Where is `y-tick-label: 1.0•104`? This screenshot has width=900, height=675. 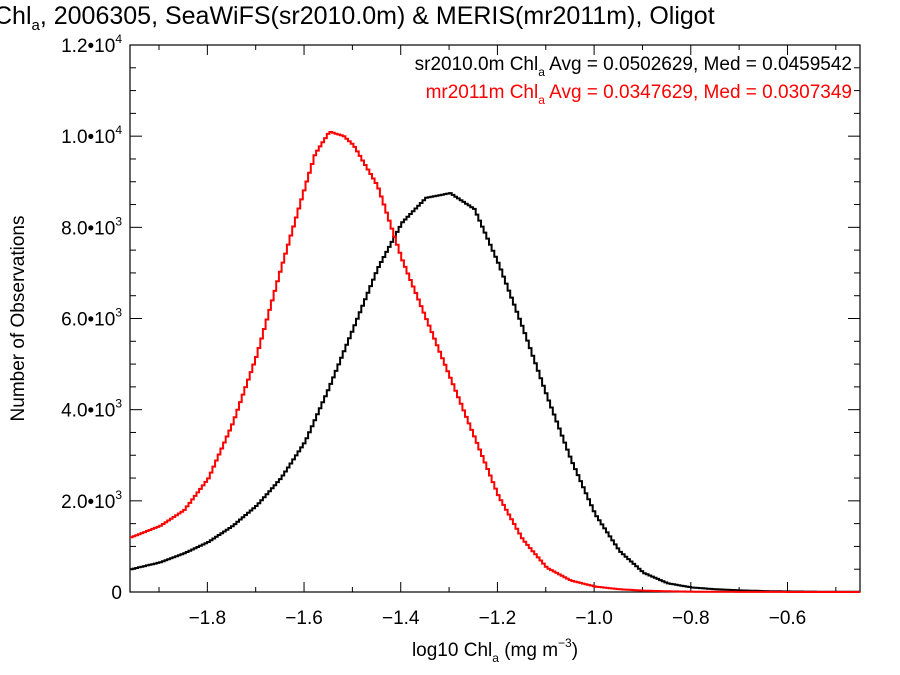 y-tick-label: 1.0•104 is located at coordinates (91, 135).